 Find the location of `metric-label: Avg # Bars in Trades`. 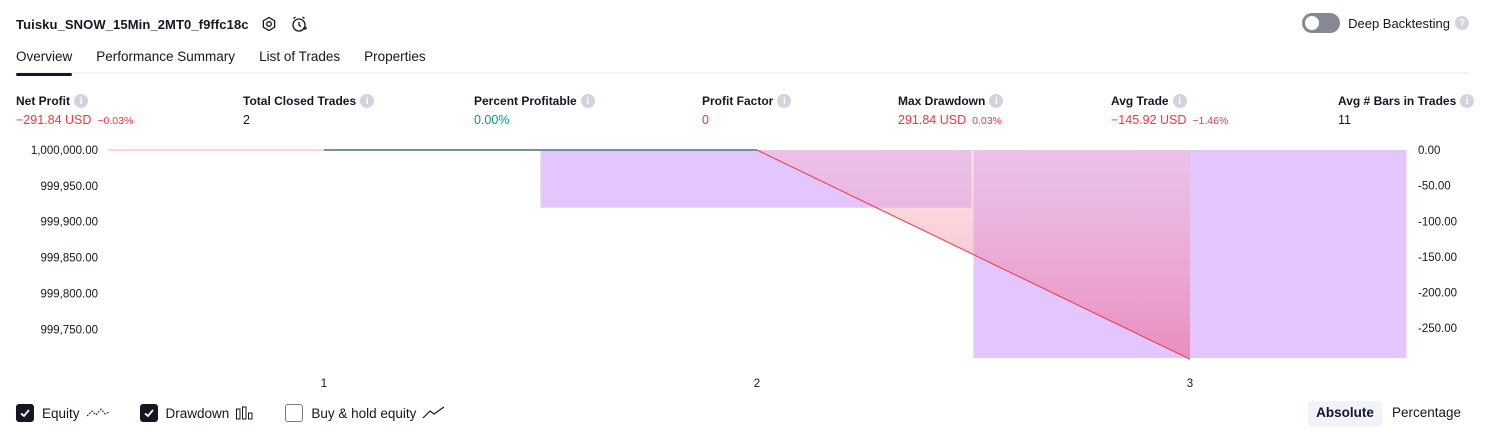

metric-label: Avg # Bars in Trades is located at coordinates (1397, 101).